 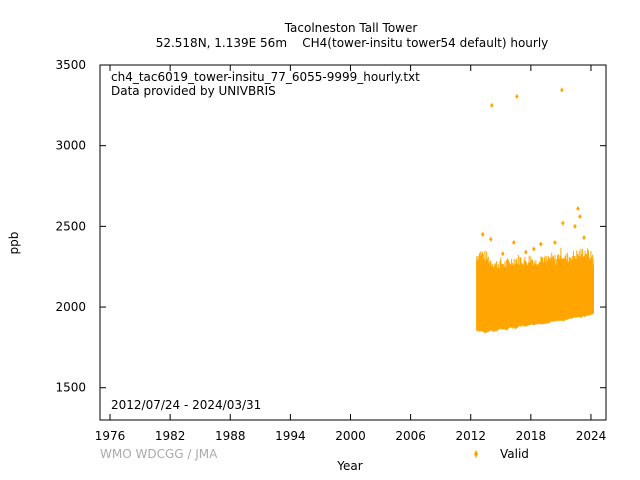 I want to click on x-tick-label: 2006, so click(x=410, y=436).